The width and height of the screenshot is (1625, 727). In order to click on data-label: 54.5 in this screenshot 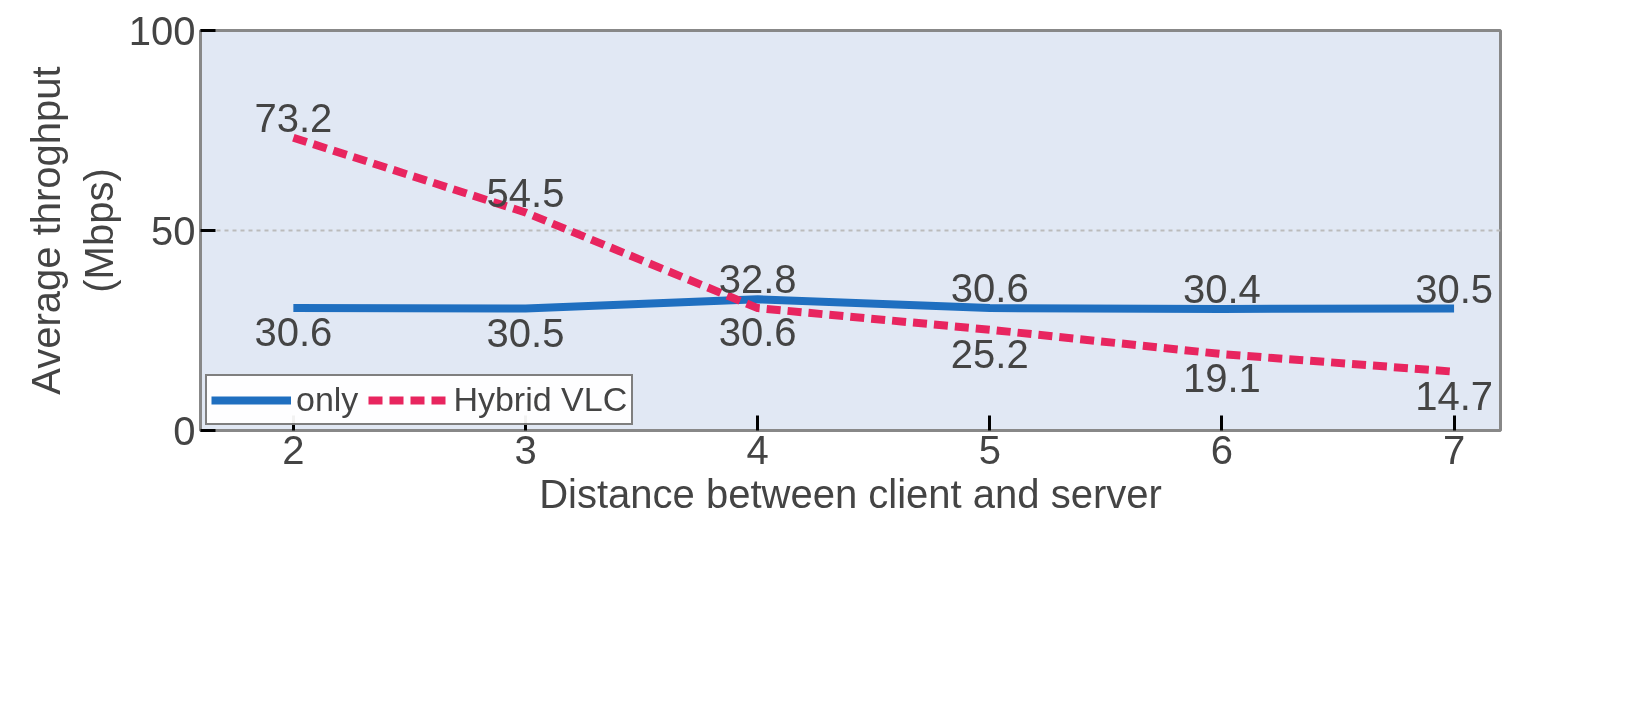, I will do `click(525, 192)`.